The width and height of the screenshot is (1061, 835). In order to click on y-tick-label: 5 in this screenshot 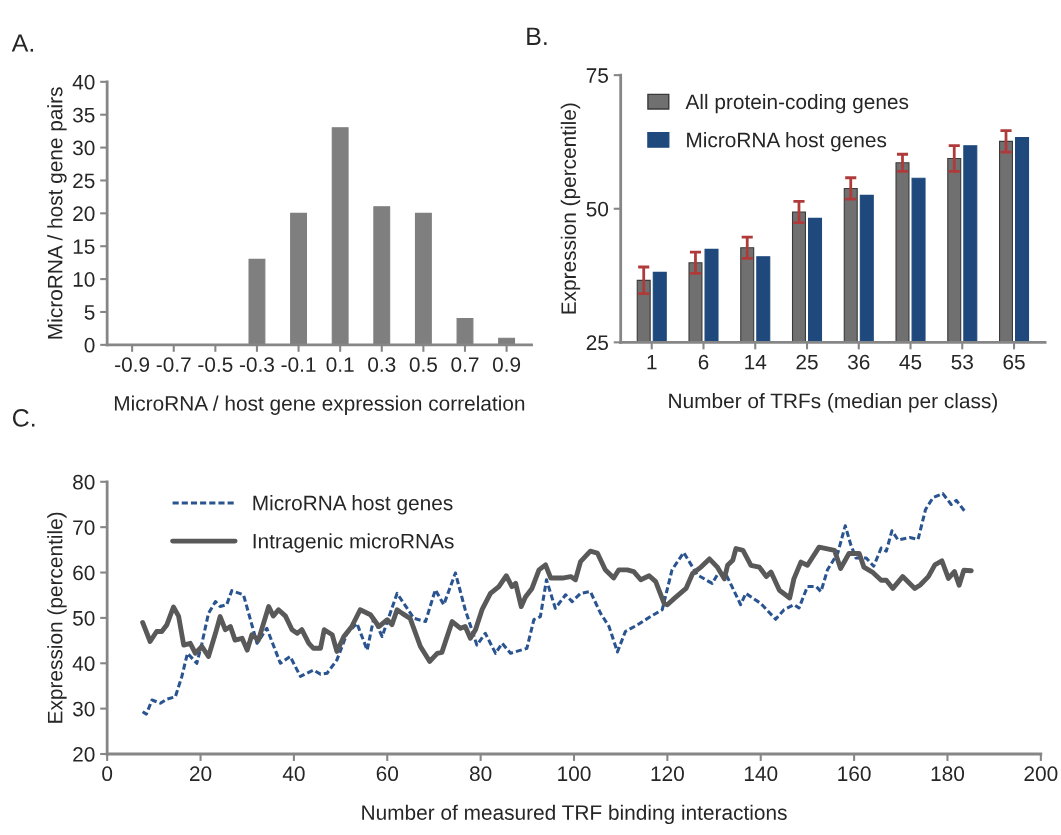, I will do `click(89, 312)`.